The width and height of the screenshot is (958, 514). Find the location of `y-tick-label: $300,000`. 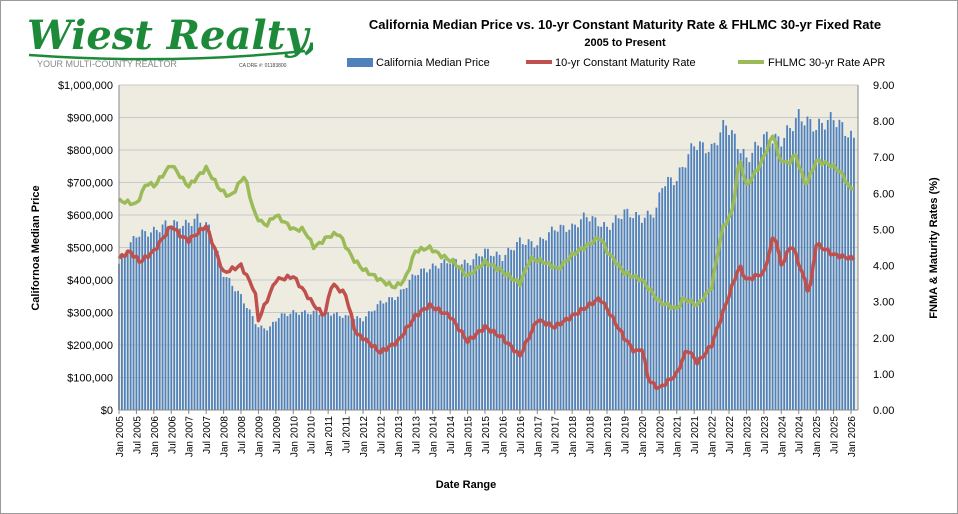

y-tick-label: $300,000 is located at coordinates (90, 314).